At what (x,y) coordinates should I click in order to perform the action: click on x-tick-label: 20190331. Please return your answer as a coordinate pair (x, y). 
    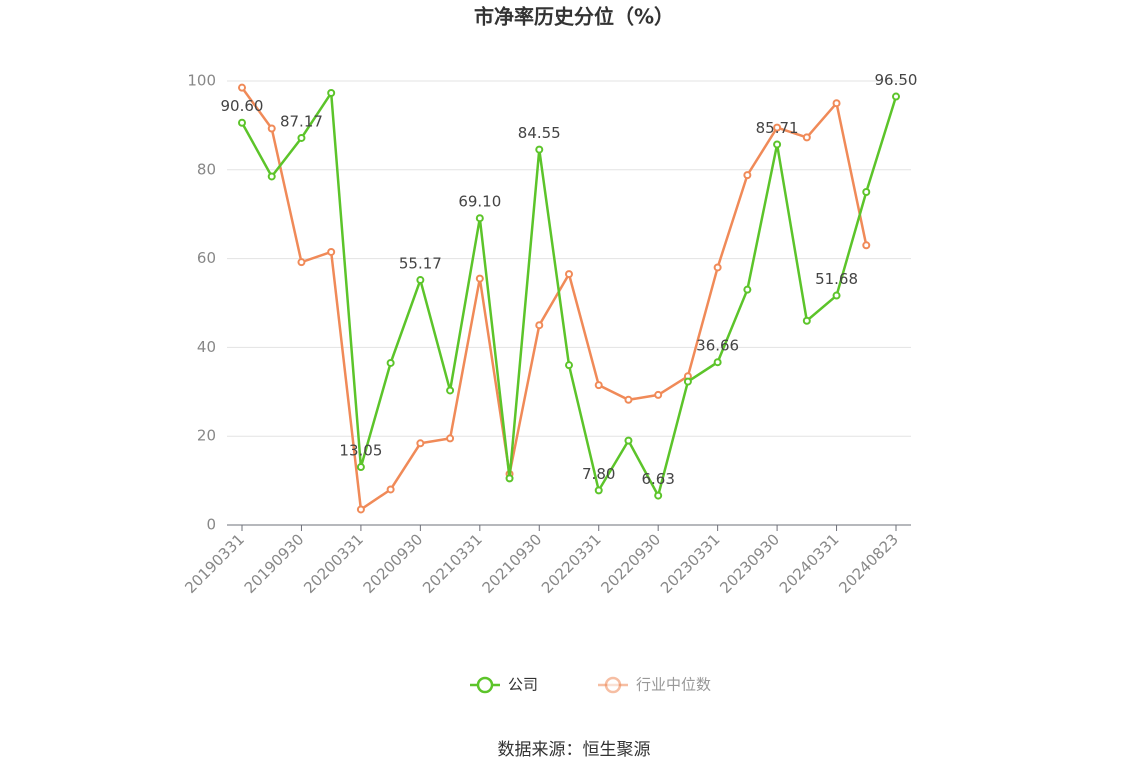
    Looking at the image, I should click on (214, 563).